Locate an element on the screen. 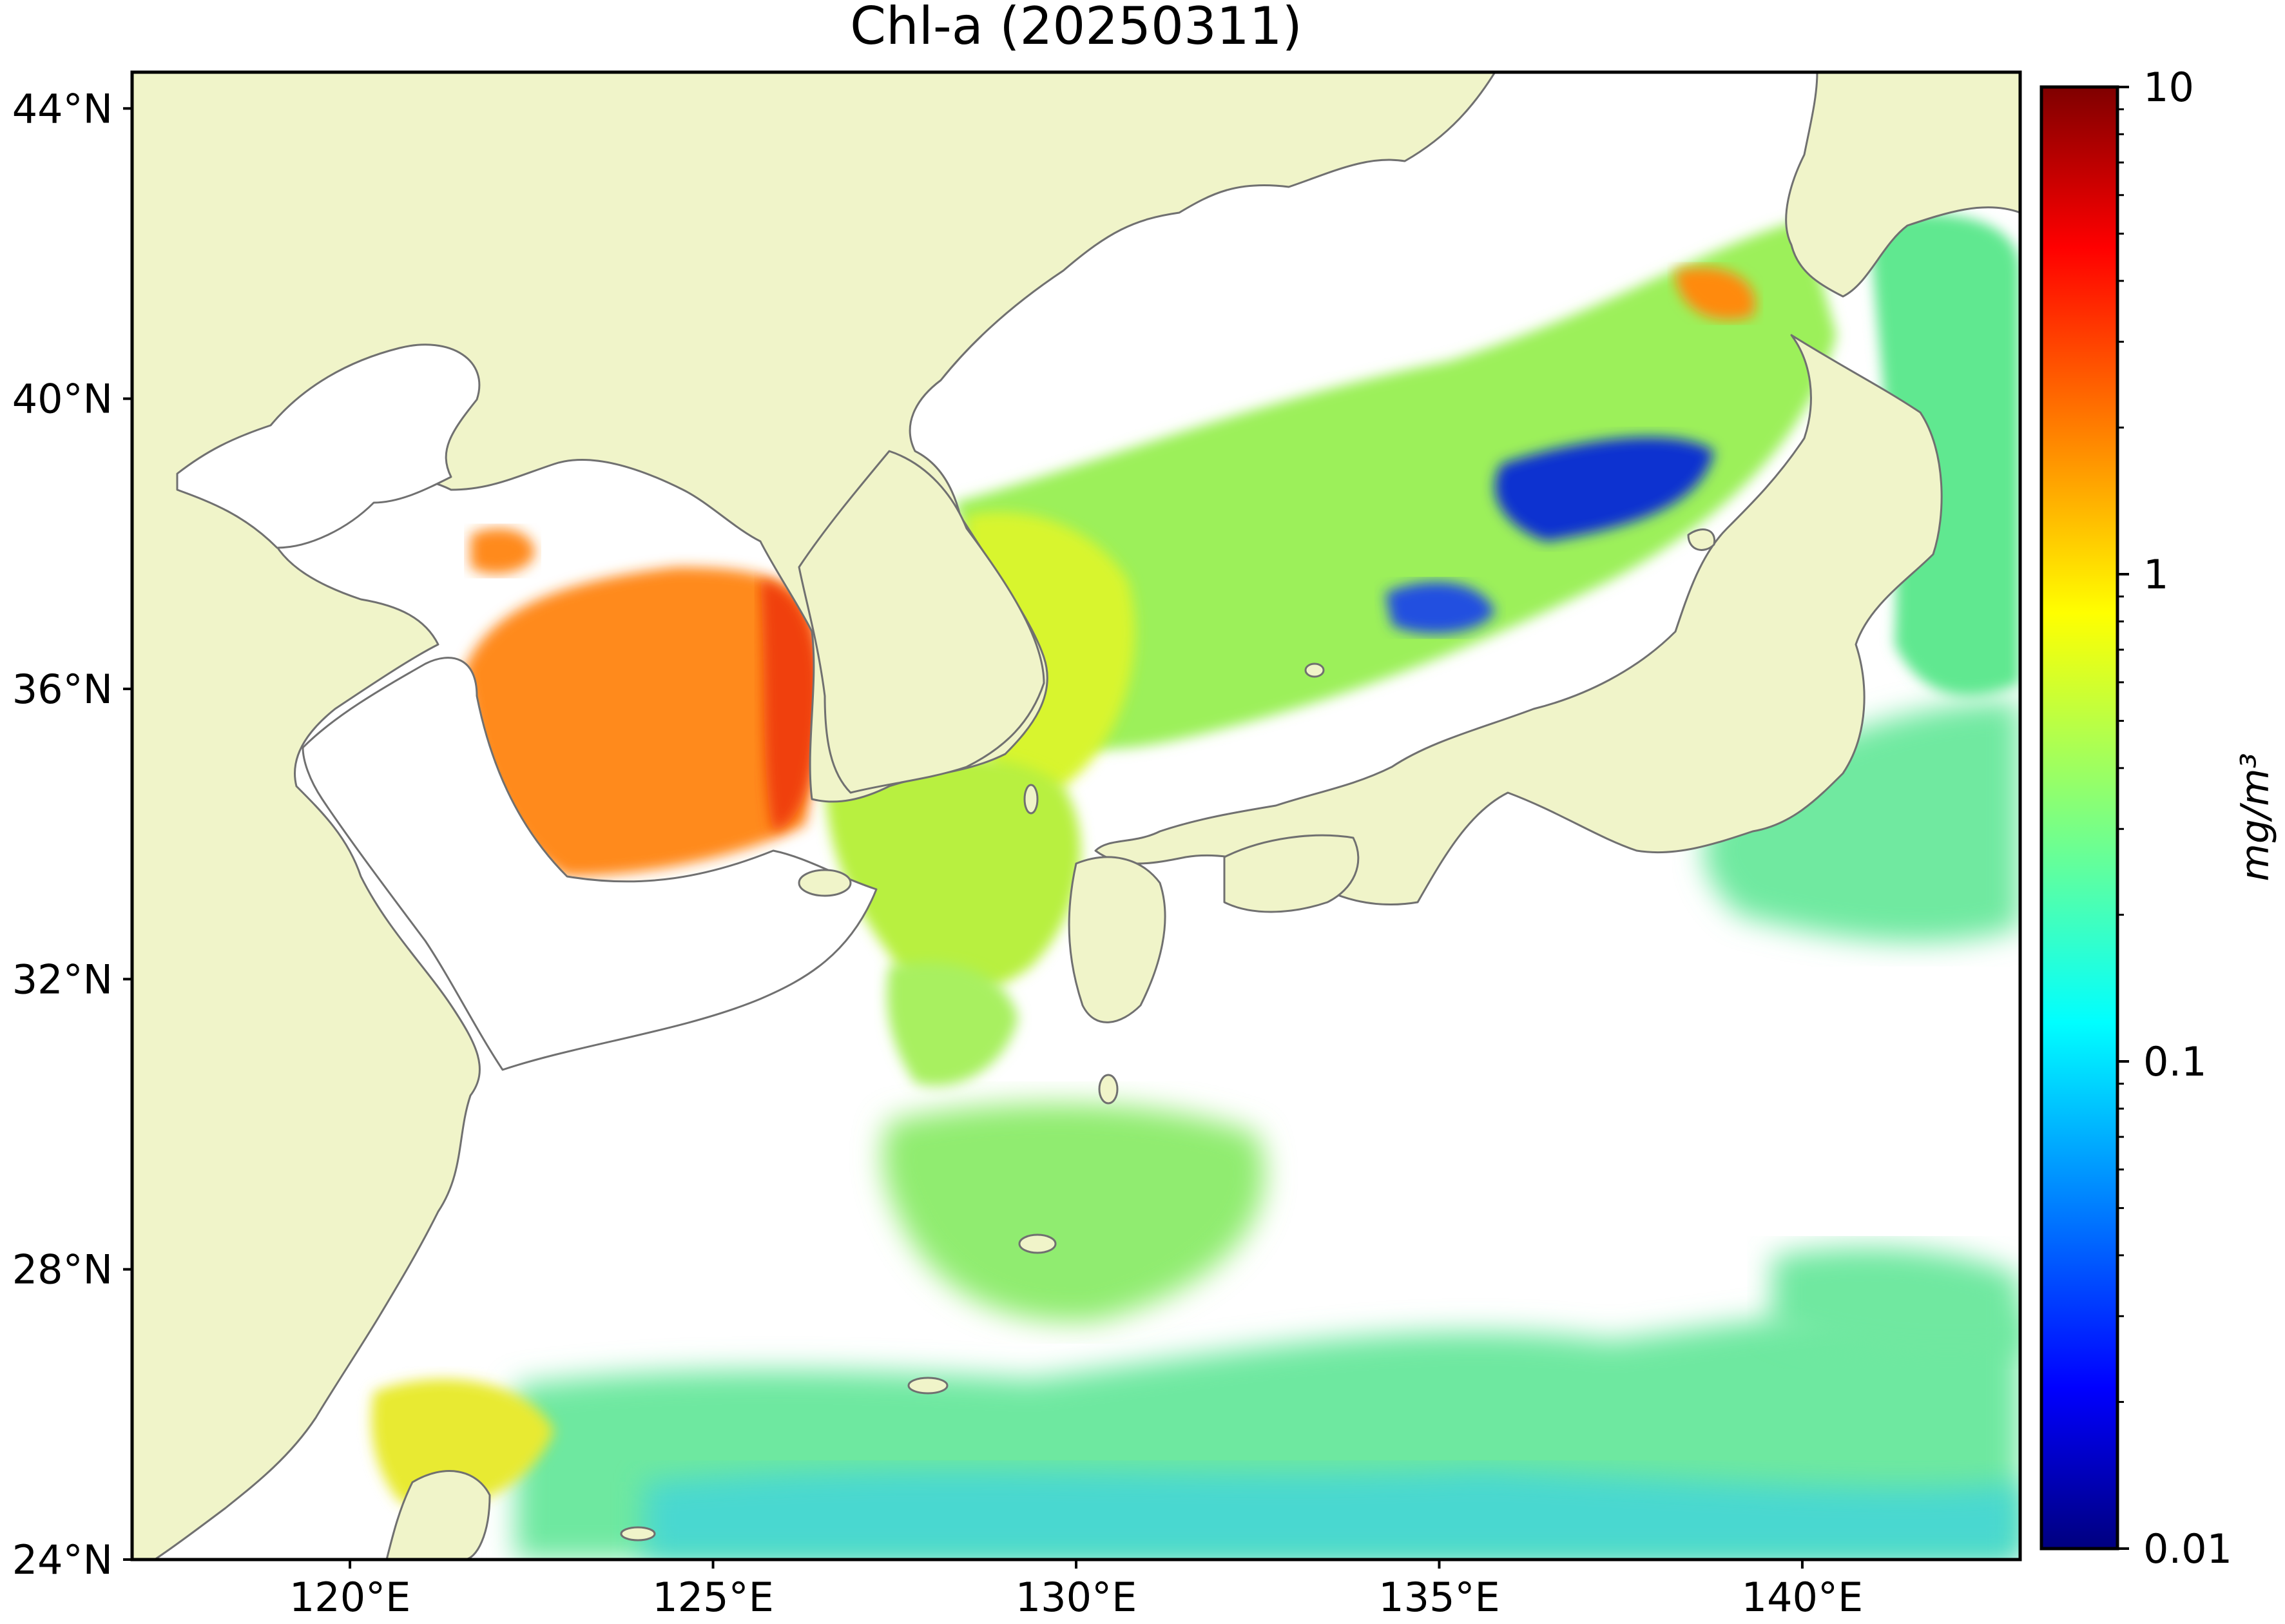 This screenshot has height=1624, width=2285. land-hokkaido is located at coordinates (1902, 185).